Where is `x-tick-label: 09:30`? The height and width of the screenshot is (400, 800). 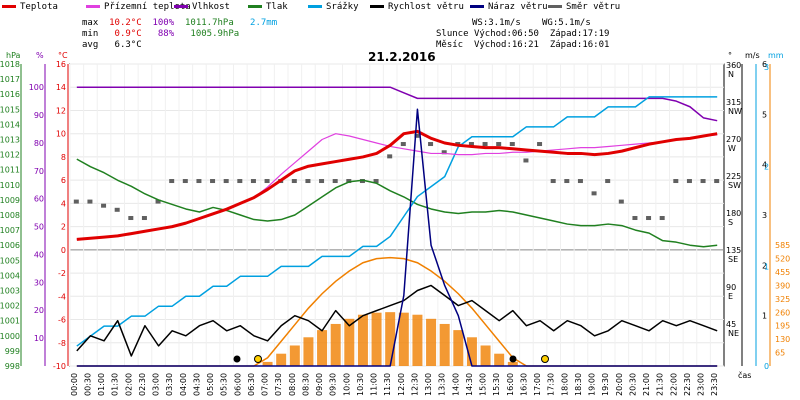
x-tick-label: 09:30 is located at coordinates (333, 384).